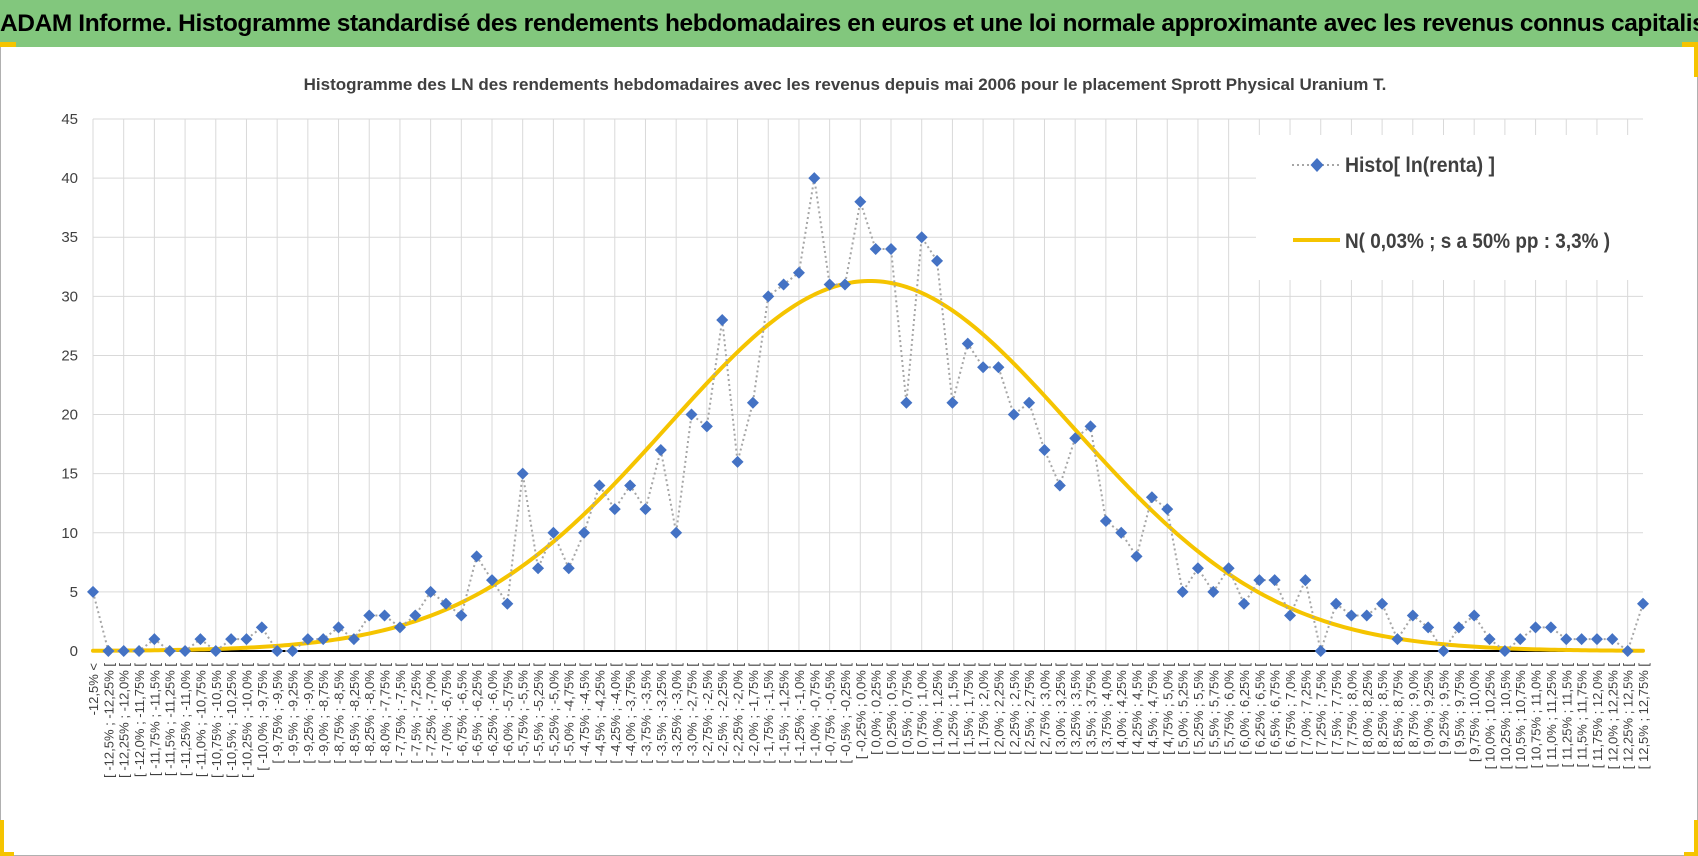 The height and width of the screenshot is (856, 1698). Describe the element at coordinates (293, 713) in the screenshot. I see `x-tick-label: [ -9,5% ; -9,25% [` at that location.